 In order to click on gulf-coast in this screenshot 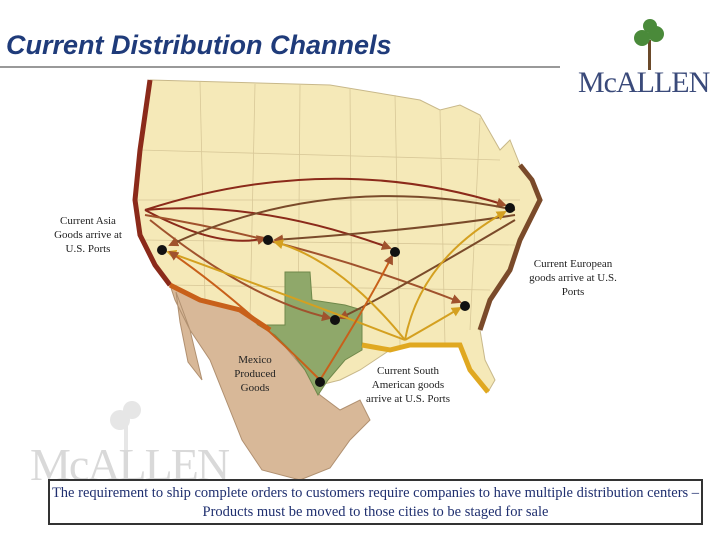, I will do `click(425, 368)`.